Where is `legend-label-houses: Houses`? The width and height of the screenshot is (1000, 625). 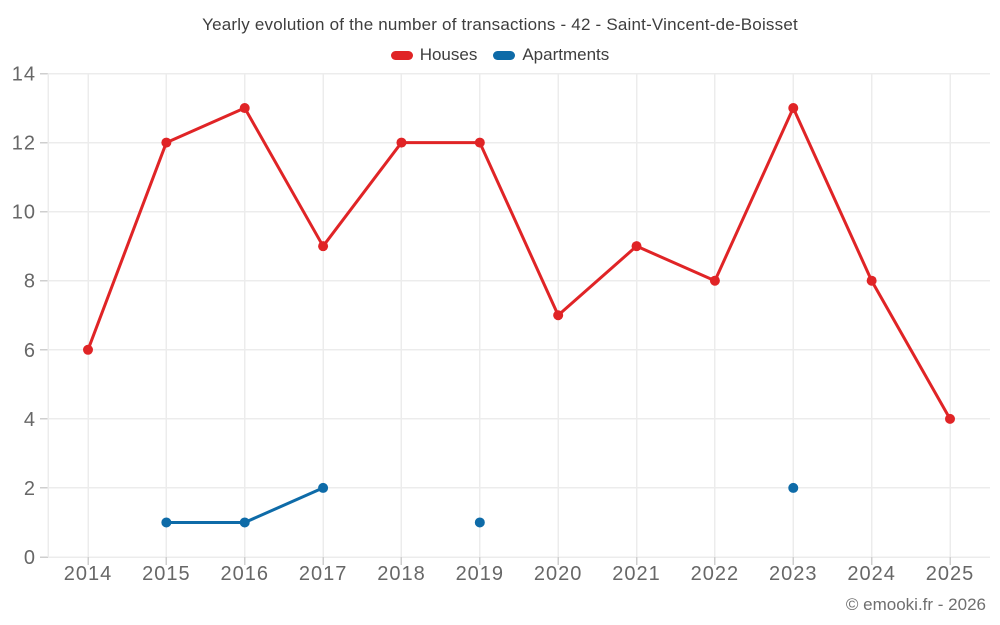
legend-label-houses: Houses is located at coordinates (448, 54).